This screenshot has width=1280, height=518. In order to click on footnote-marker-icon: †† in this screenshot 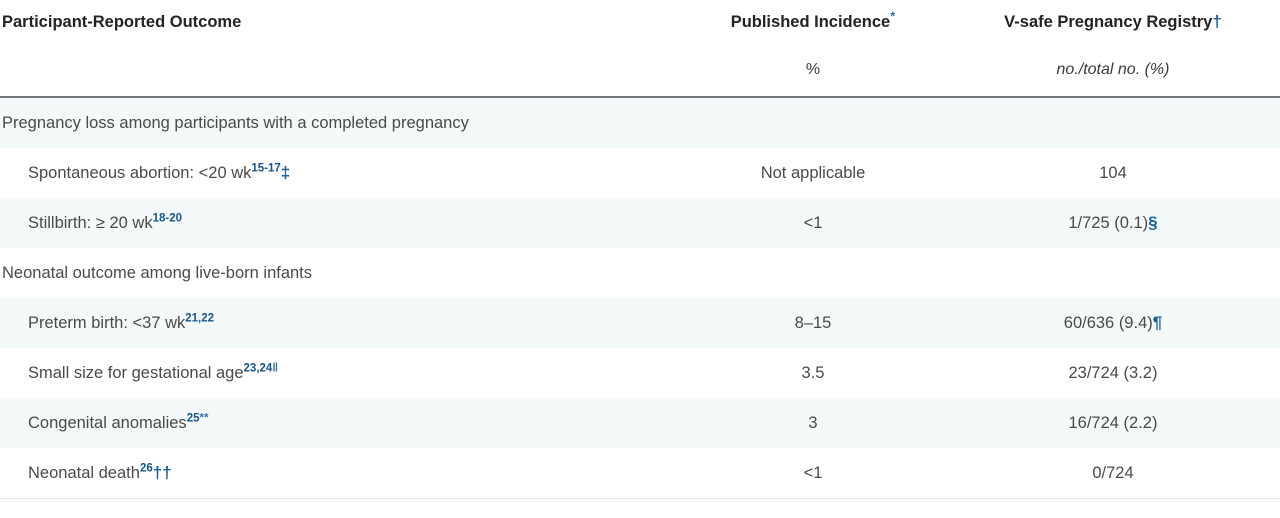, I will do `click(162, 473)`.